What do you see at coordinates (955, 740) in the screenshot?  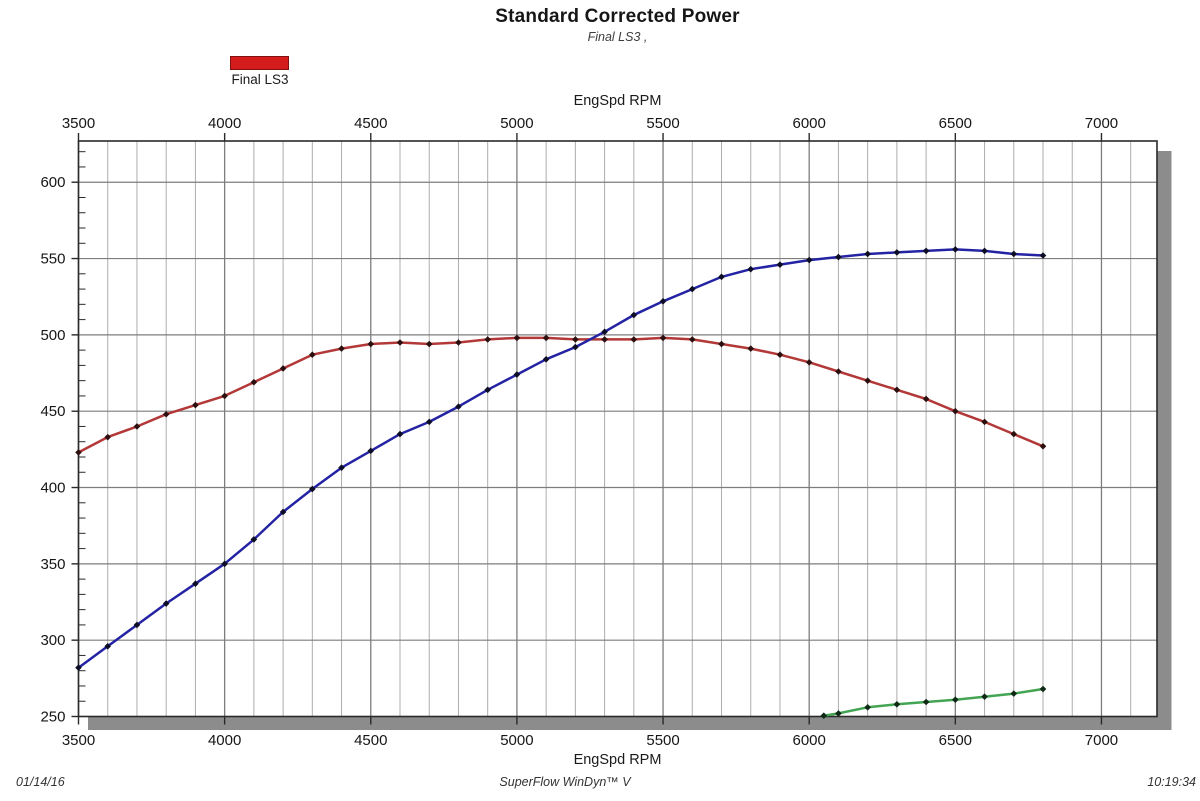 I see `x-tick-label-bottom: 6500` at bounding box center [955, 740].